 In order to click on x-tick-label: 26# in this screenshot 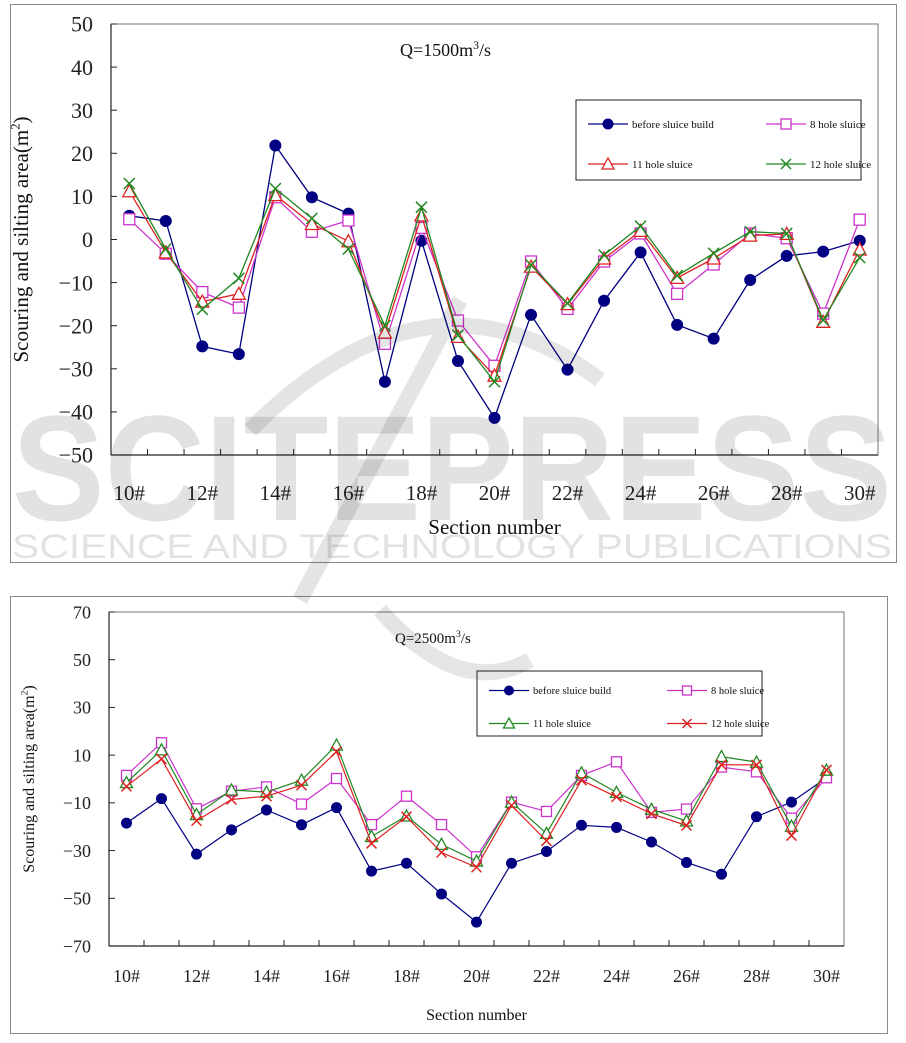, I will do `click(714, 493)`.